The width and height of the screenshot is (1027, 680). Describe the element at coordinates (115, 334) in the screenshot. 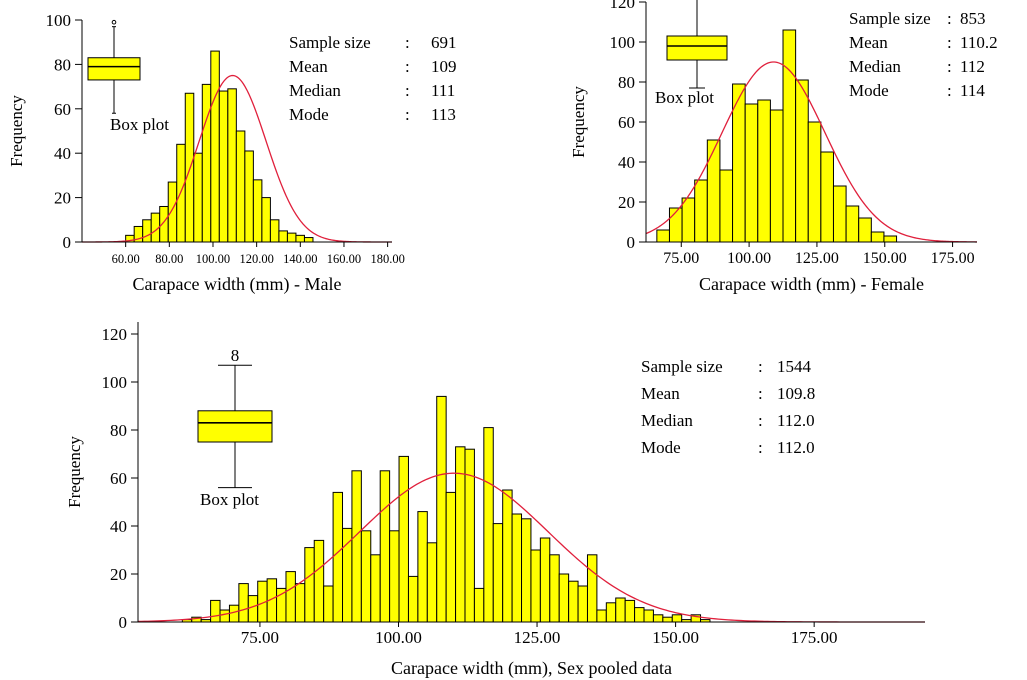

I see `y-tick-label: 120` at that location.